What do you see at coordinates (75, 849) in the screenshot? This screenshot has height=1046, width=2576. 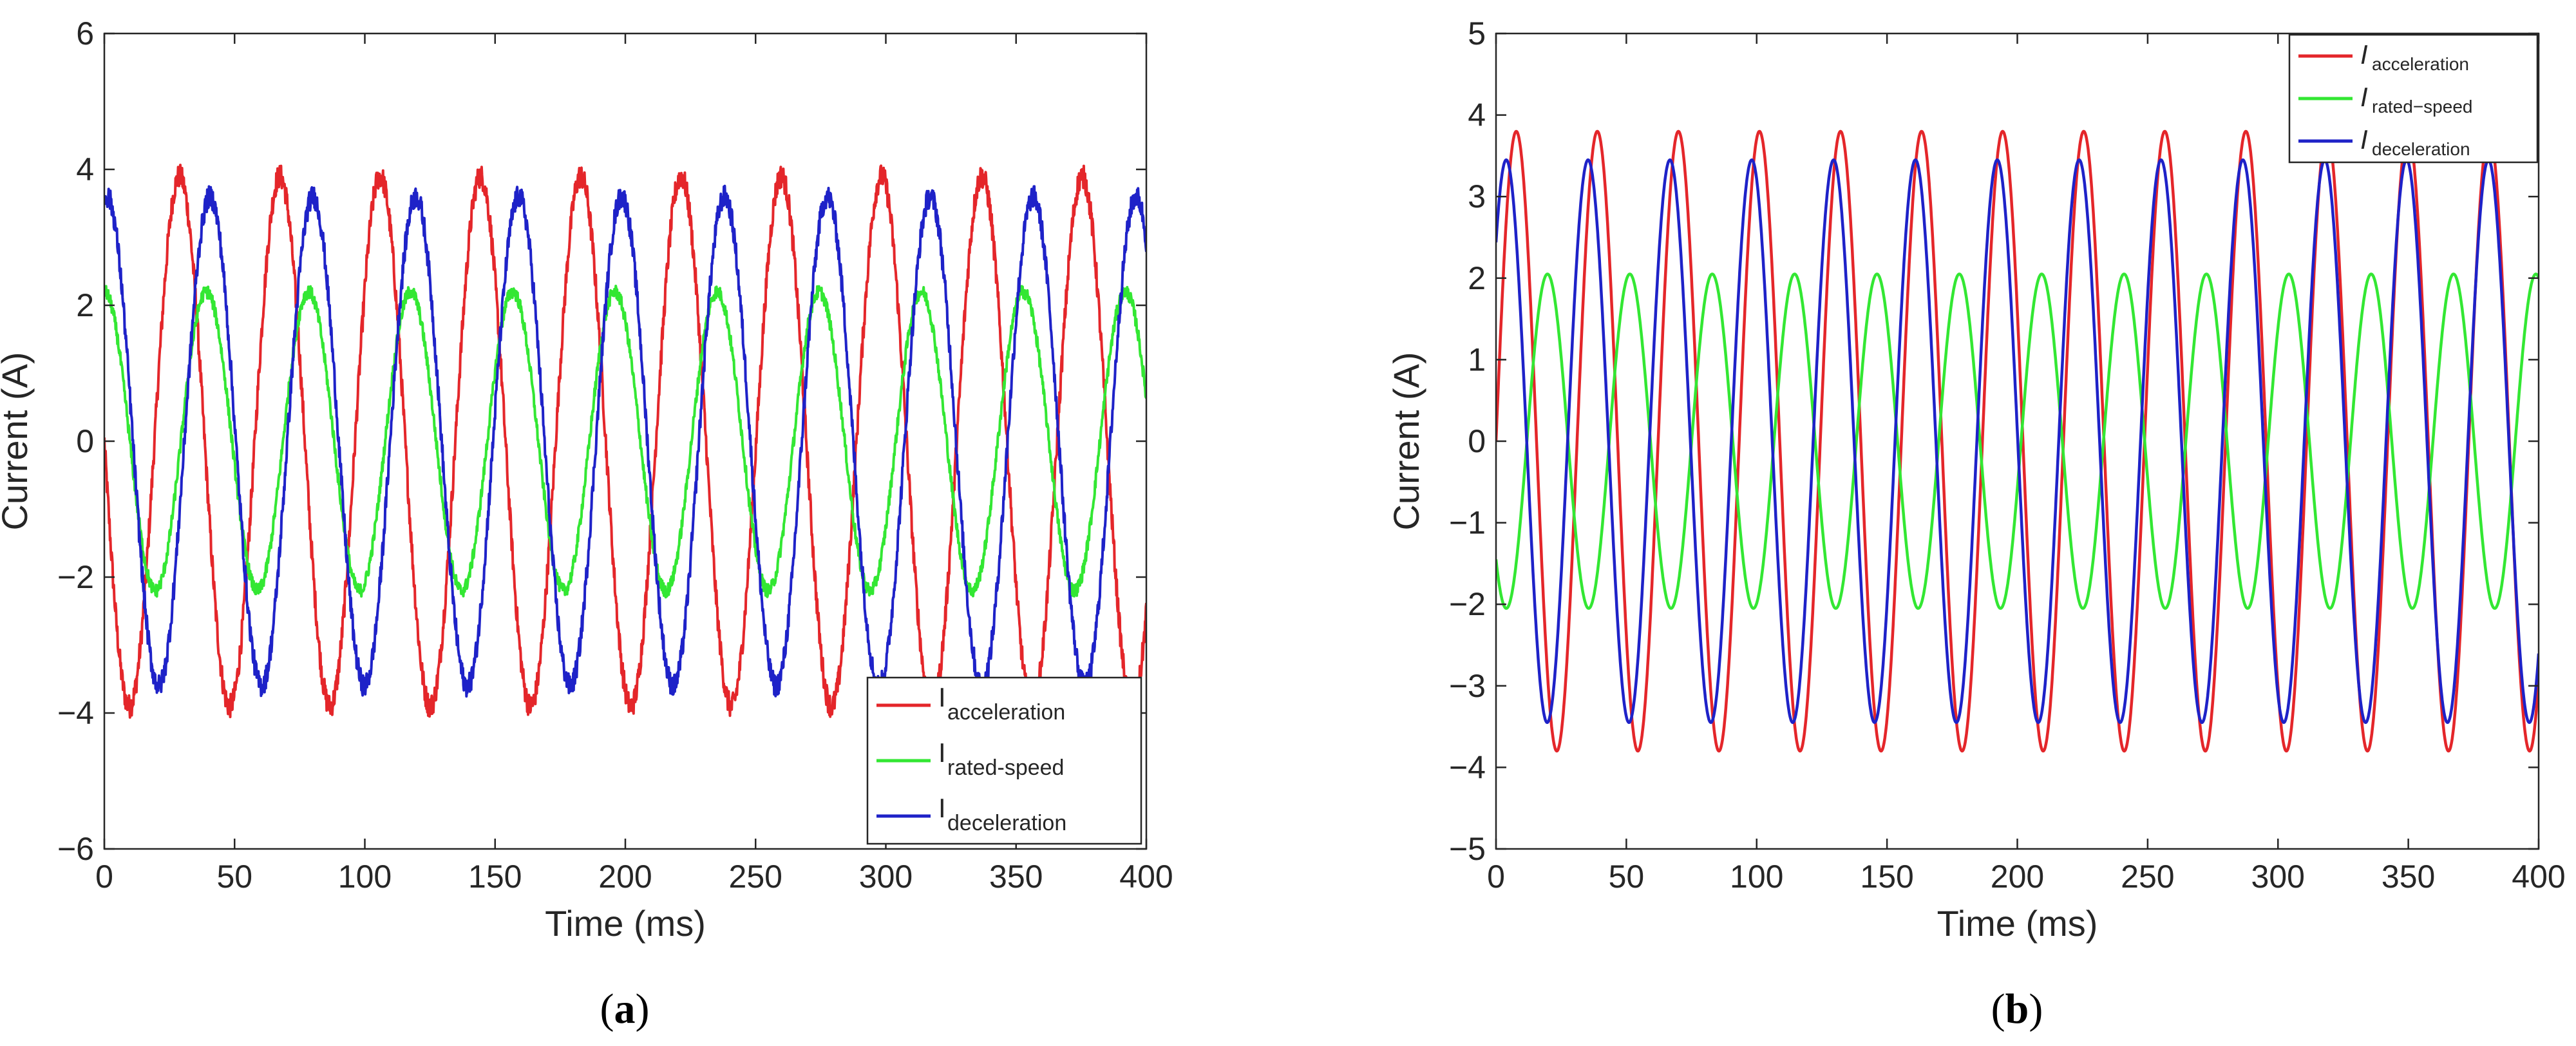 I see `y-tick-label: −6` at bounding box center [75, 849].